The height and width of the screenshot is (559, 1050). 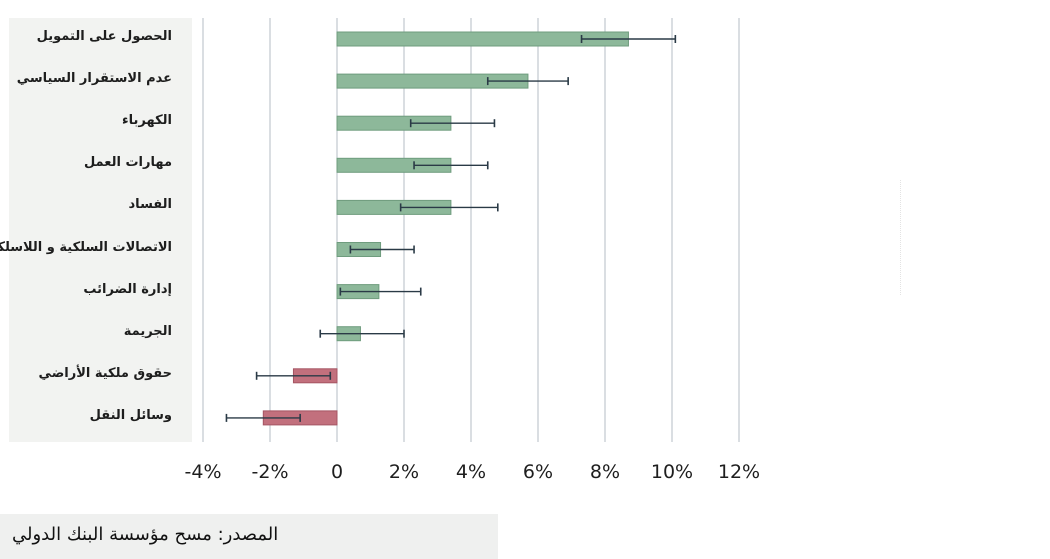 I want to click on source-box: المصدر: مسح مؤسسة البنك الدولي, so click(x=249, y=536).